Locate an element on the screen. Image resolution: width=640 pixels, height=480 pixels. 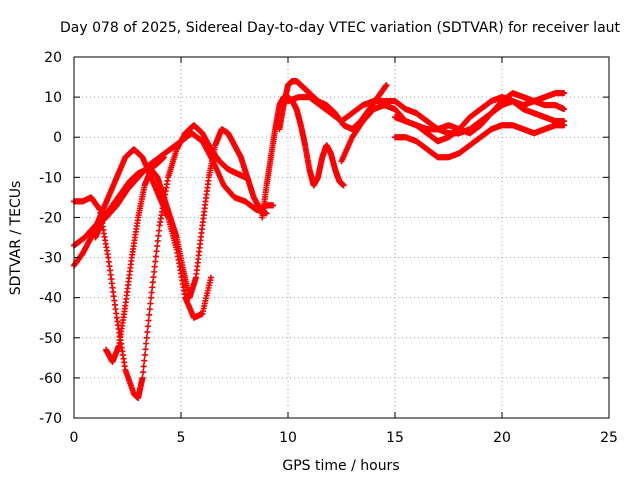
series-arc-d is located at coordinates (190, 245).